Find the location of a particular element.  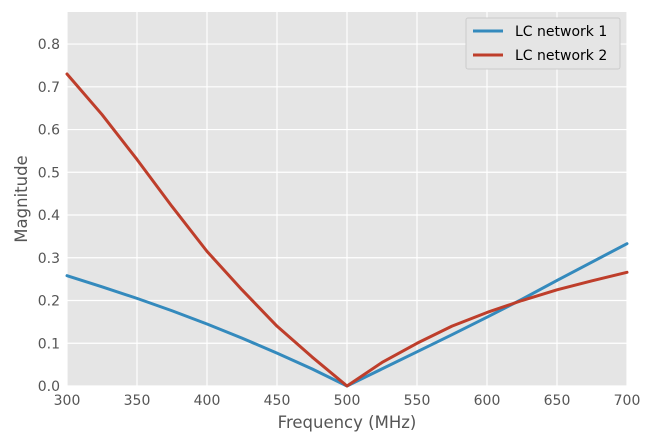

y-tick-label: 0.3 is located at coordinates (49, 259).